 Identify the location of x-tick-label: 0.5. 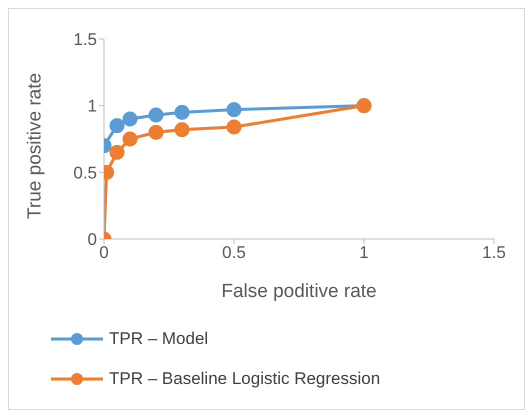
(234, 252).